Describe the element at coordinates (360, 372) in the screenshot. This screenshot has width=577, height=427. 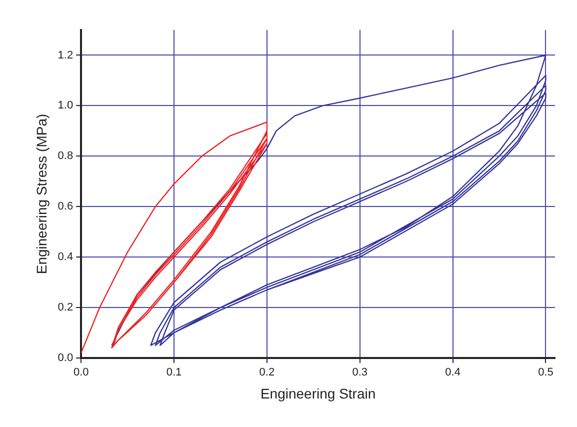
I see `x-tick-label: 0.3` at that location.